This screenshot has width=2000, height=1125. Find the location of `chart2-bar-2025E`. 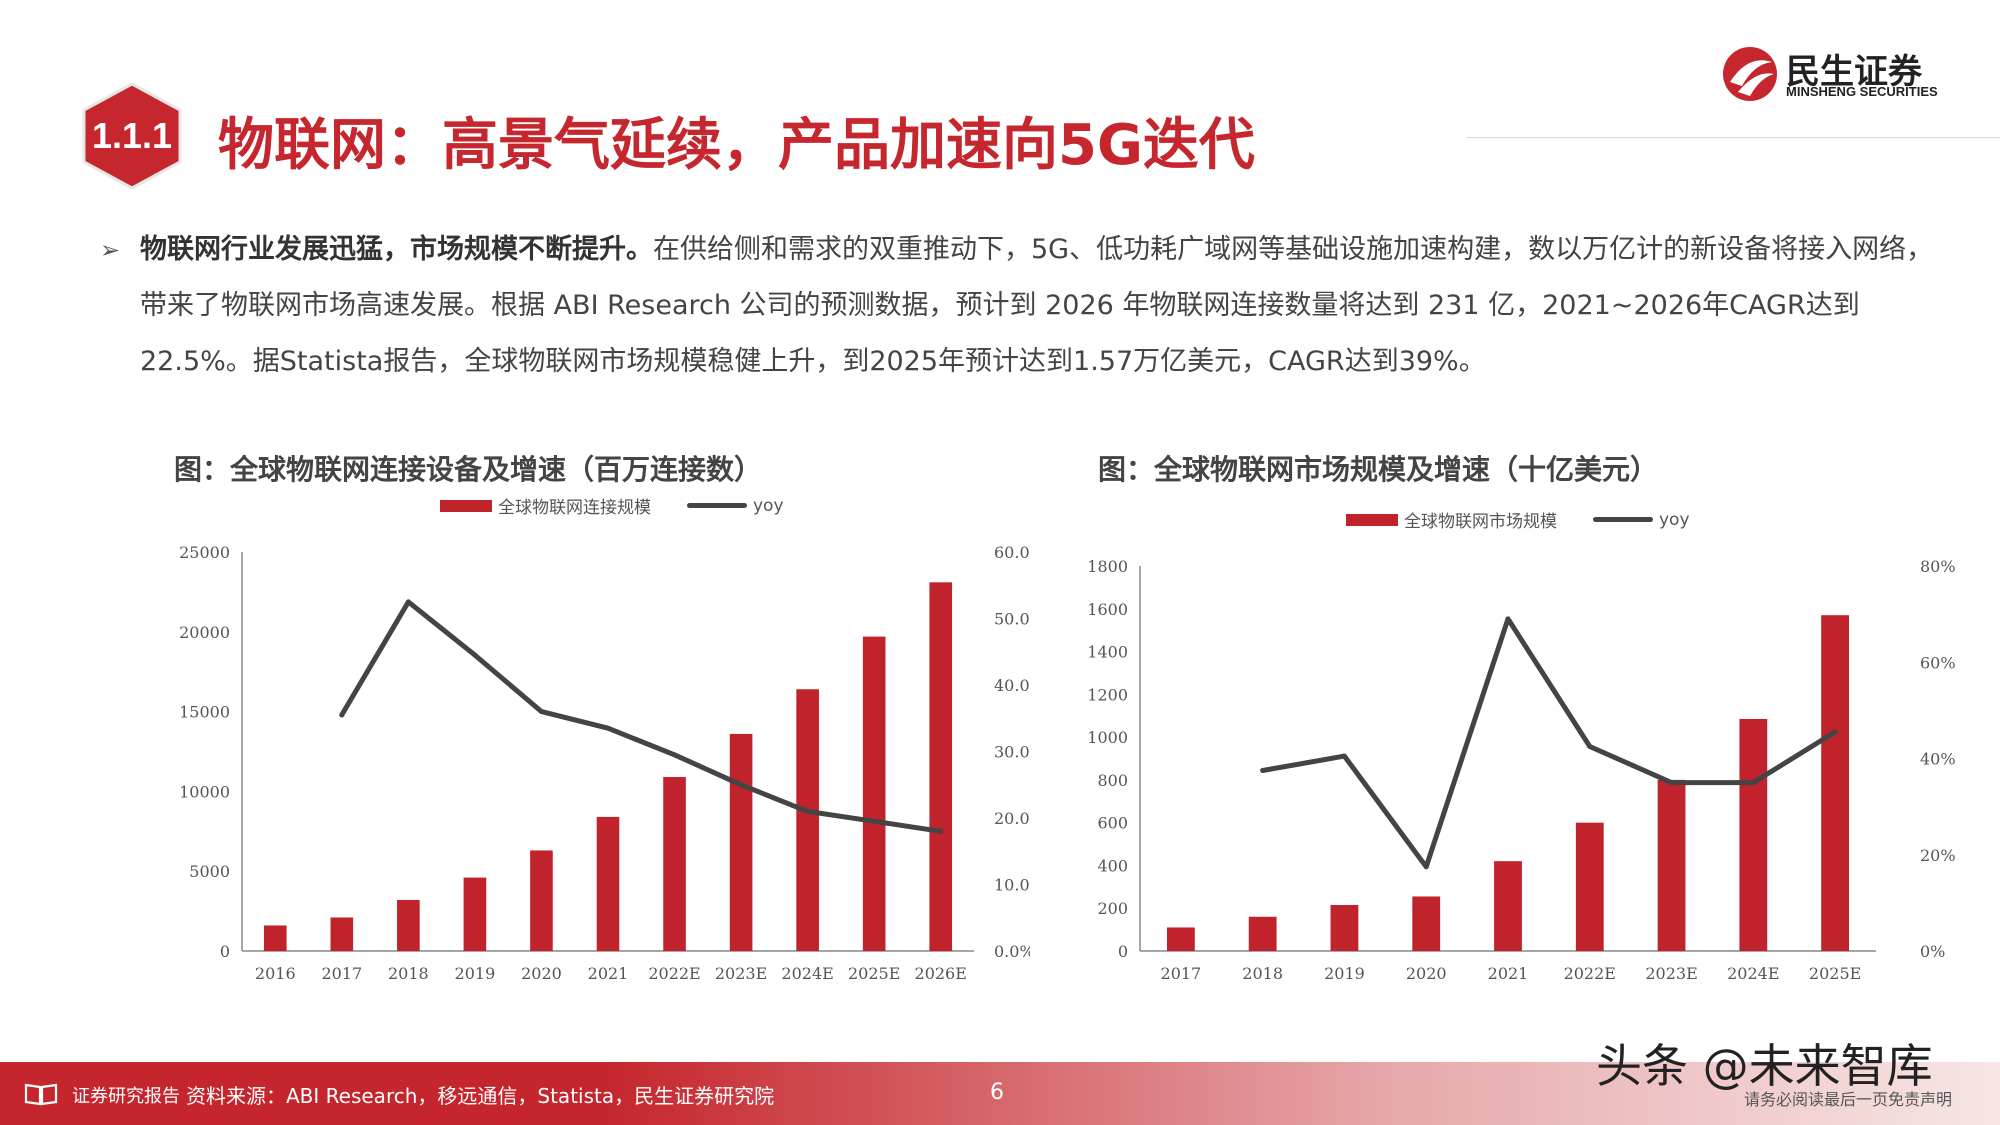

chart2-bar-2025E is located at coordinates (1835, 783).